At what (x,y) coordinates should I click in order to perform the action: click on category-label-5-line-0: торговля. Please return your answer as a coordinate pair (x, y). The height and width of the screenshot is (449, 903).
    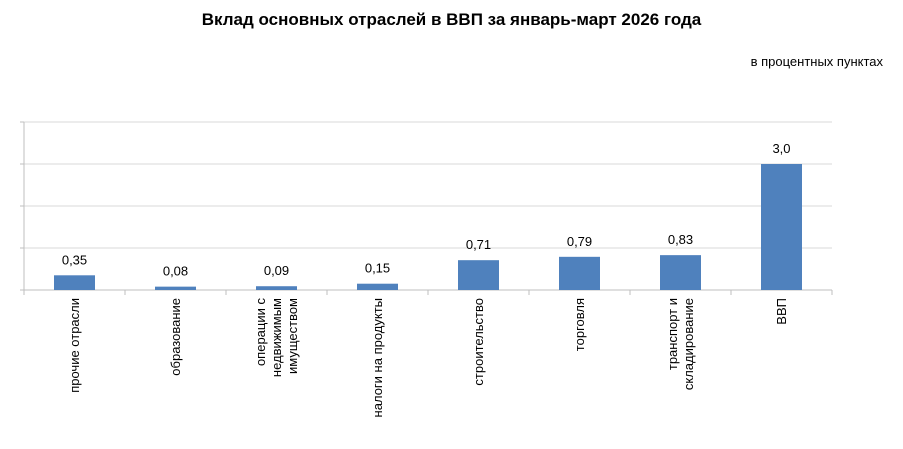
    Looking at the image, I should click on (579, 324).